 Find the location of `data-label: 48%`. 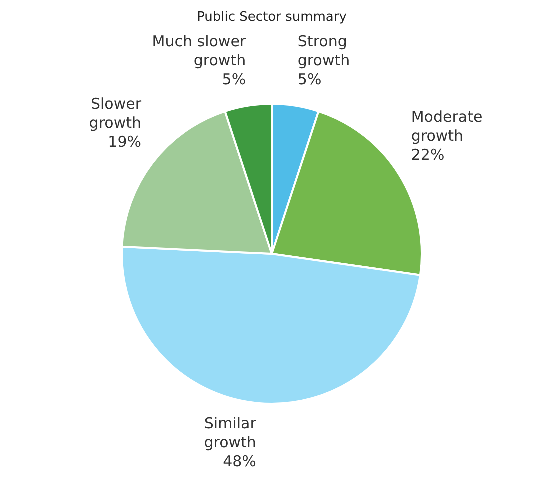

data-label: 48% is located at coordinates (239, 461).